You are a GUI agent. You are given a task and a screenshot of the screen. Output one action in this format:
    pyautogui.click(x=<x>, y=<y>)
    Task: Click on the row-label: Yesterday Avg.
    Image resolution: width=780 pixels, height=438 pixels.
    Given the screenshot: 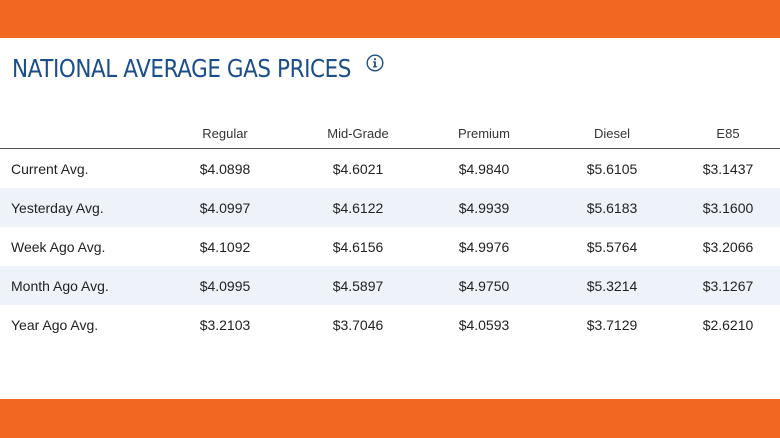 What is the action you would take?
    pyautogui.click(x=77, y=207)
    